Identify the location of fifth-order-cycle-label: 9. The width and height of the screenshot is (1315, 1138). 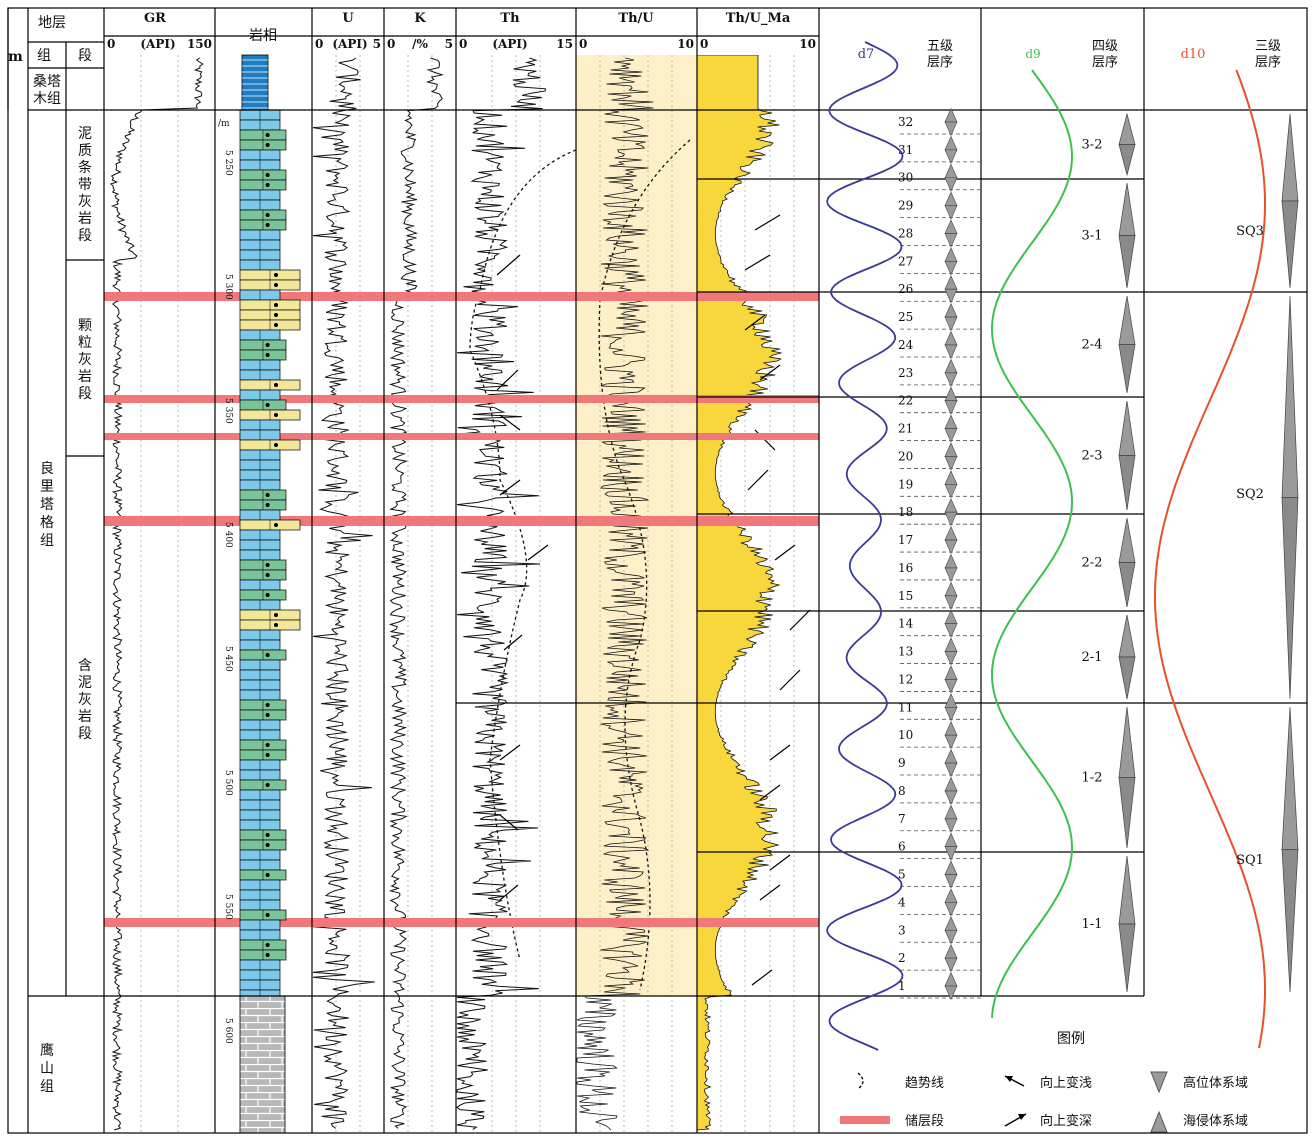
(902, 763).